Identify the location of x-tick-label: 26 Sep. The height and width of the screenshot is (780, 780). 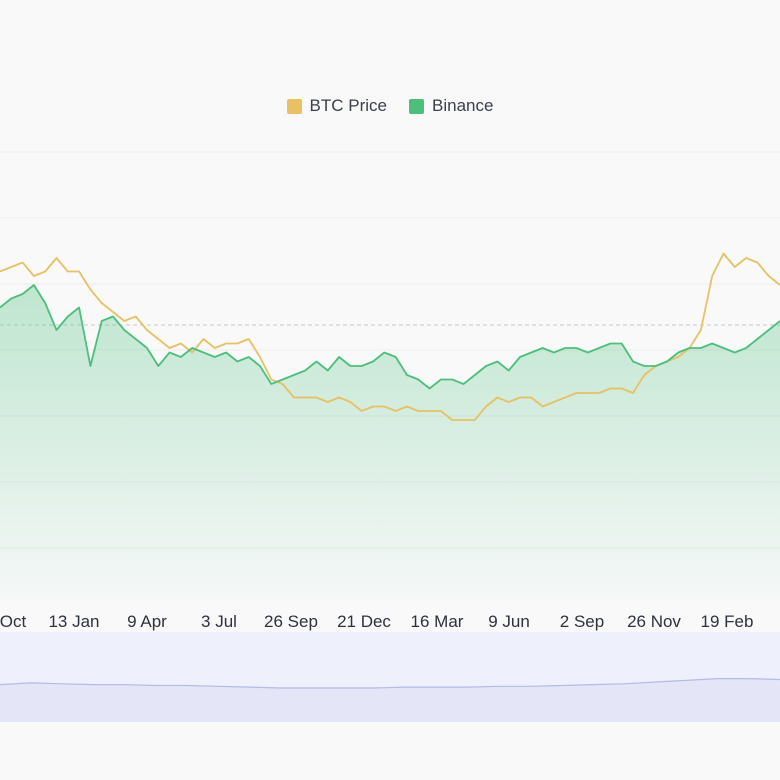
(291, 621).